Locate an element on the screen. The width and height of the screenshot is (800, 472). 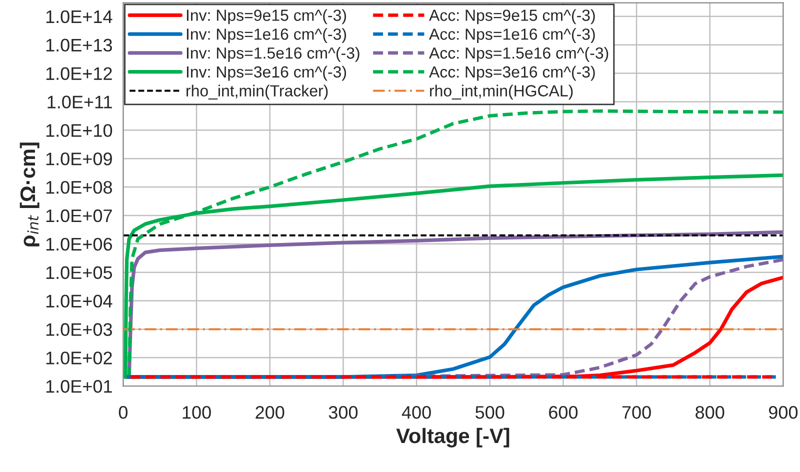
legend-label: Inv: Nps=3e16 cm^(-3) is located at coordinates (266, 73).